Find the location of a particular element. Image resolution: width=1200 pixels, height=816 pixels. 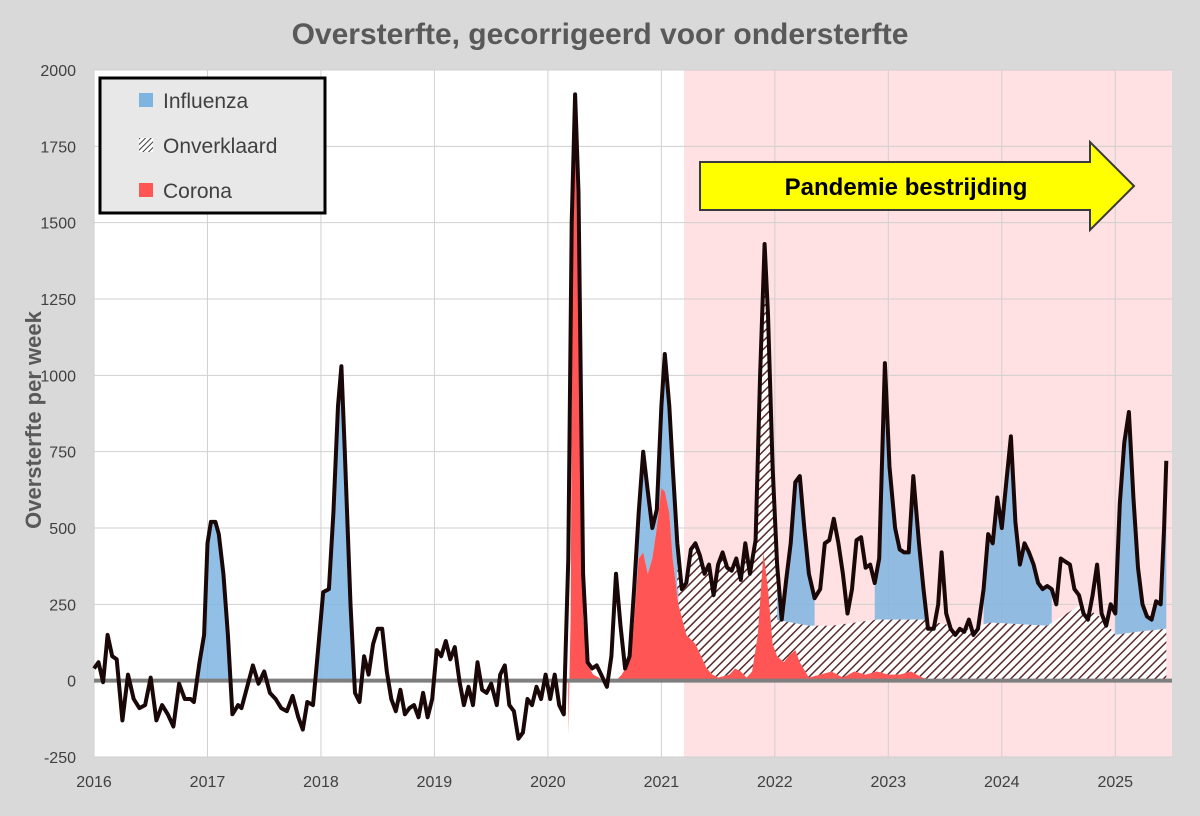

x-tick-label: 2025 is located at coordinates (1115, 782).